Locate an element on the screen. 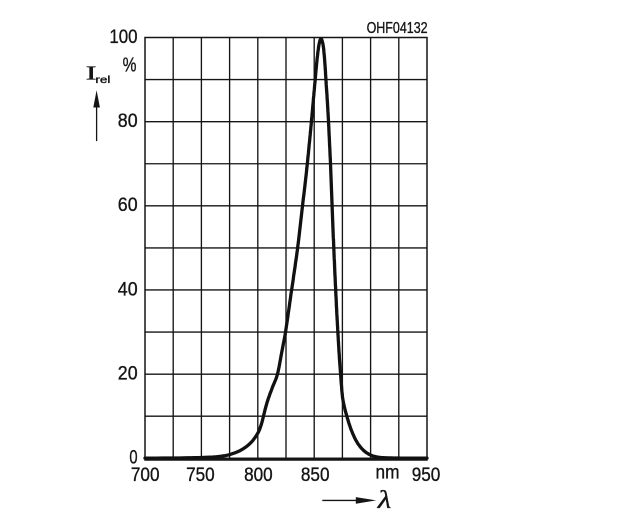 The image size is (627, 525). svg-text: 100 is located at coordinates (123, 37).